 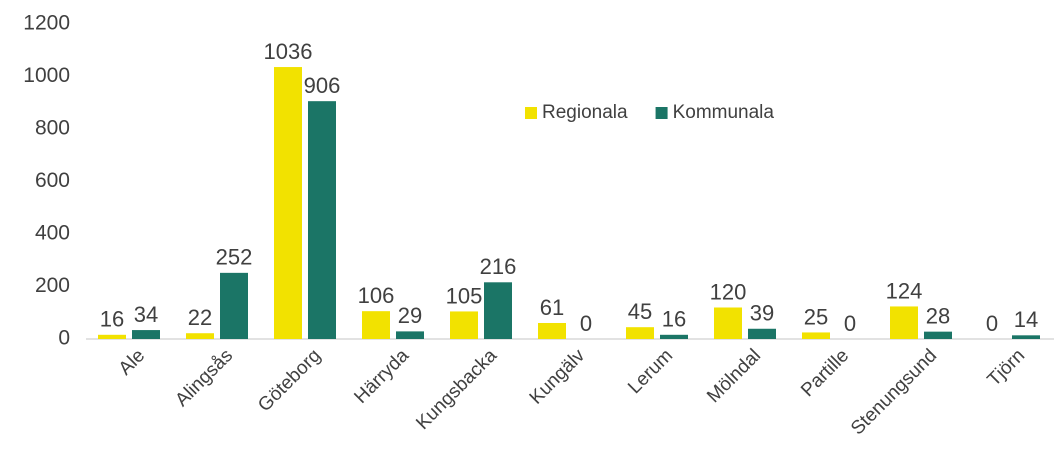 I want to click on x-tick-label: Alingsås, so click(x=204, y=378).